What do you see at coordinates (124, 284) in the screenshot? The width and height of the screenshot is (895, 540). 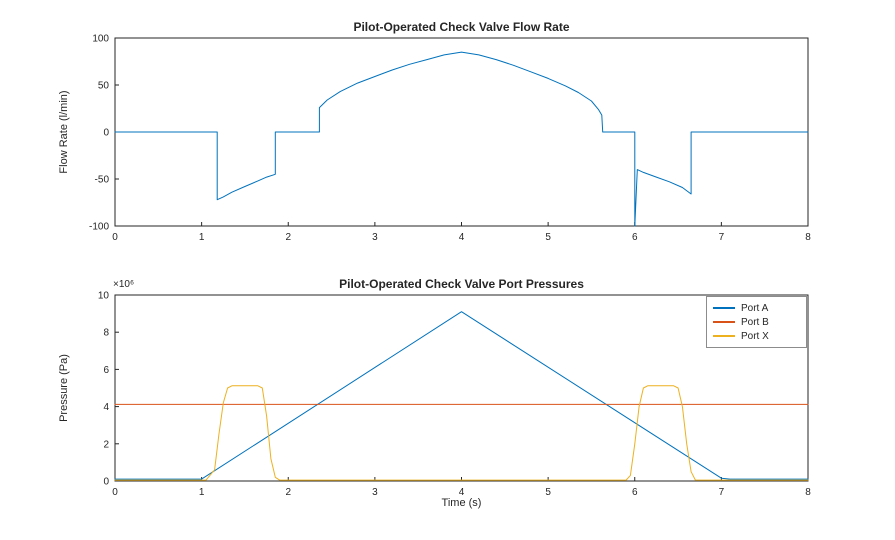 I see `y-axis-exponent-label: ×10⁶` at bounding box center [124, 284].